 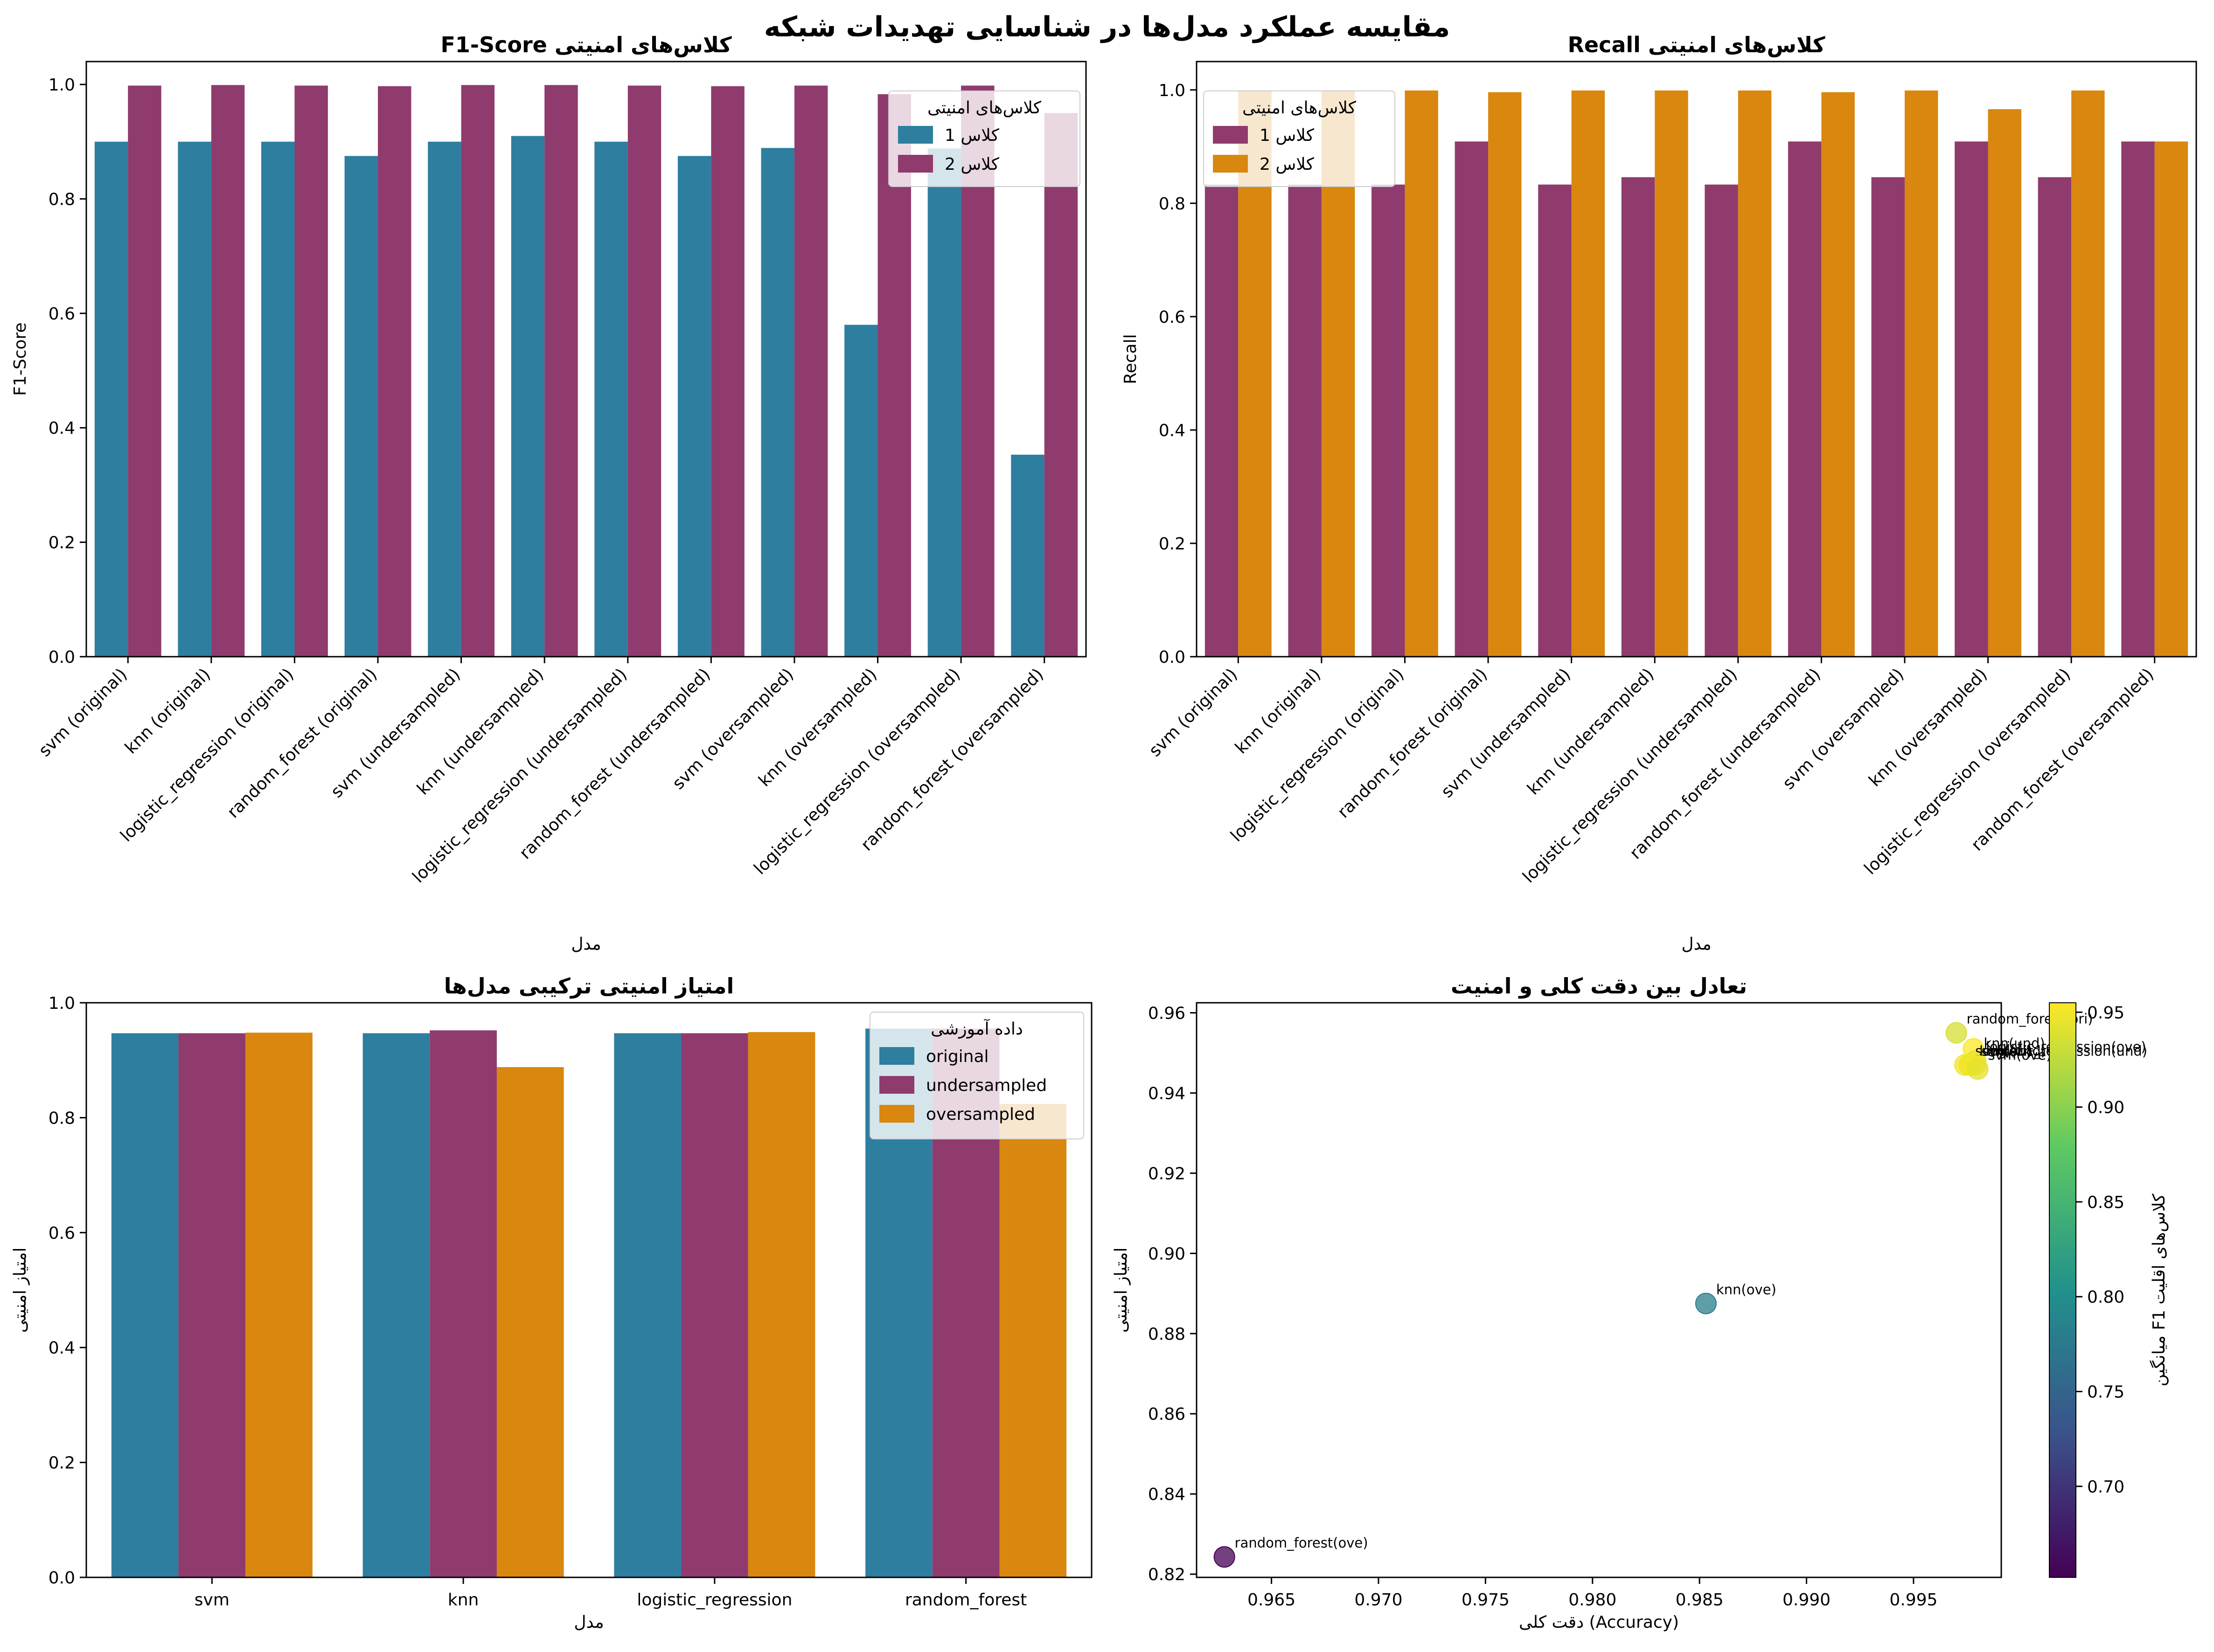 What do you see at coordinates (2003, 1051) in the screenshot?
I see `point-label: svm(ori)` at bounding box center [2003, 1051].